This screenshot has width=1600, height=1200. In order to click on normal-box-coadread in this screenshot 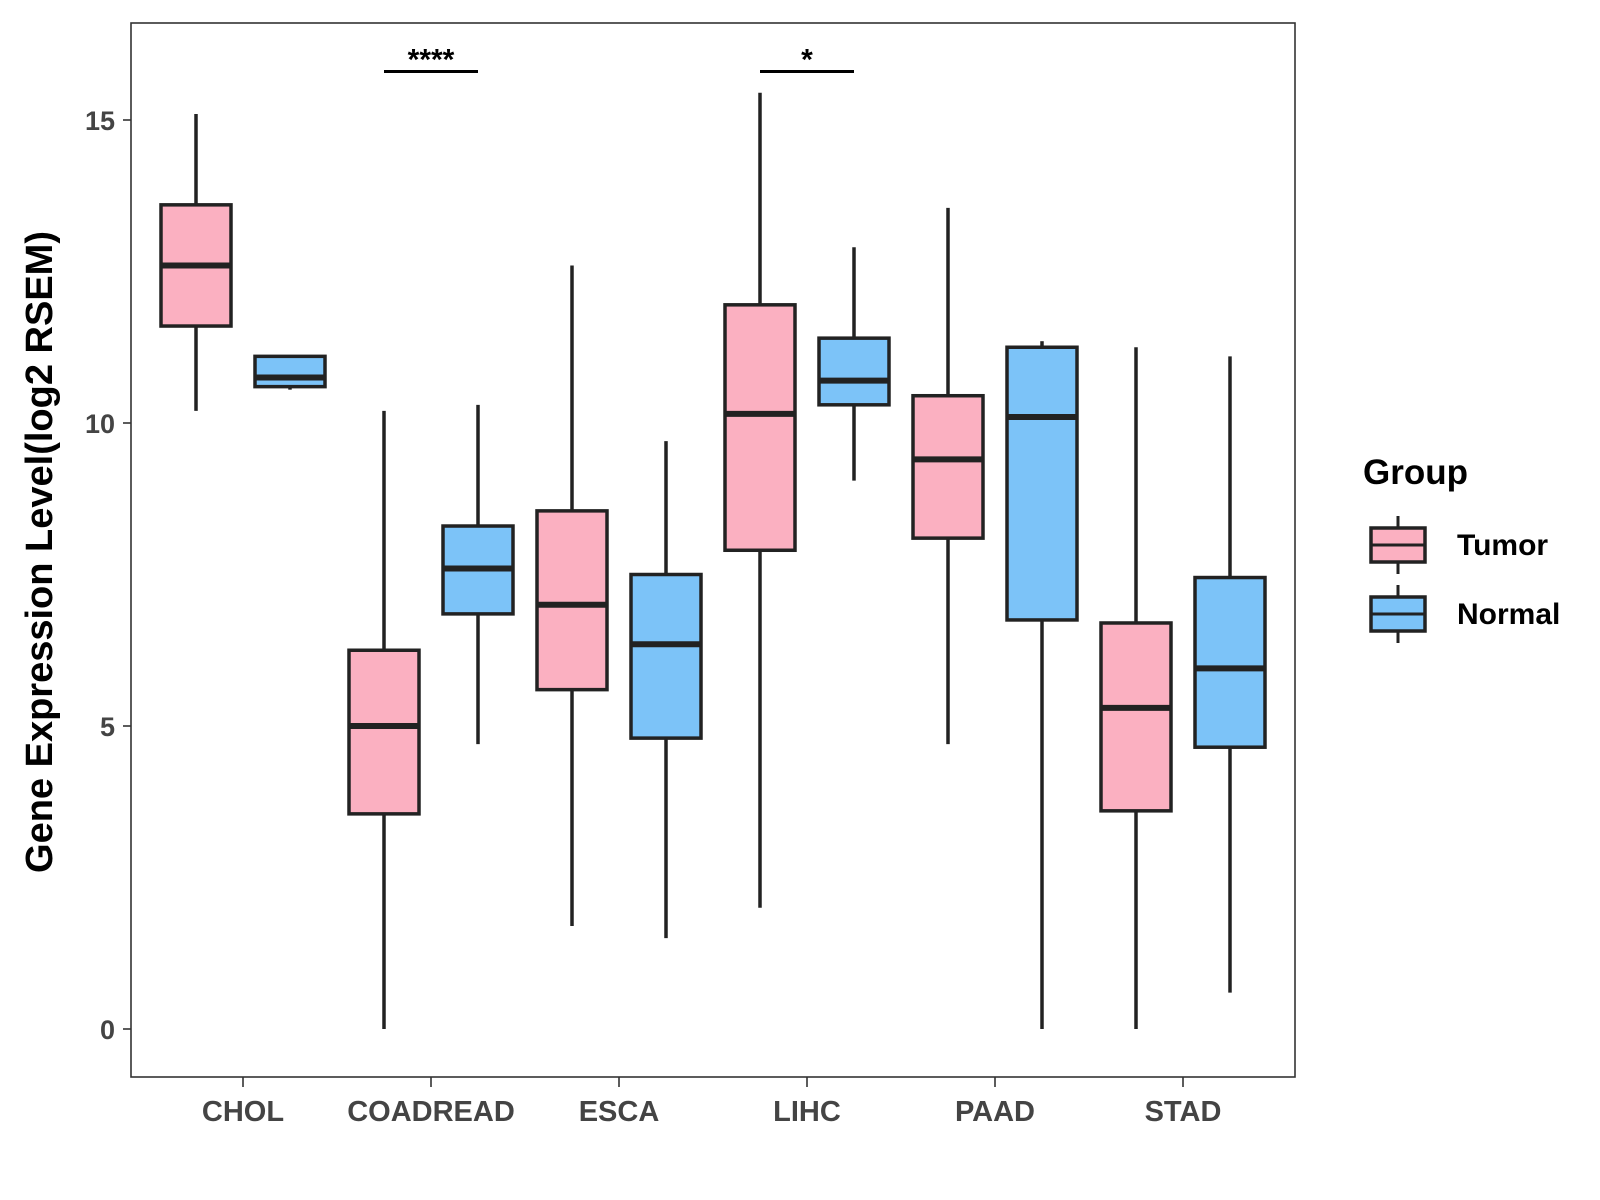, I will do `click(478, 574)`.